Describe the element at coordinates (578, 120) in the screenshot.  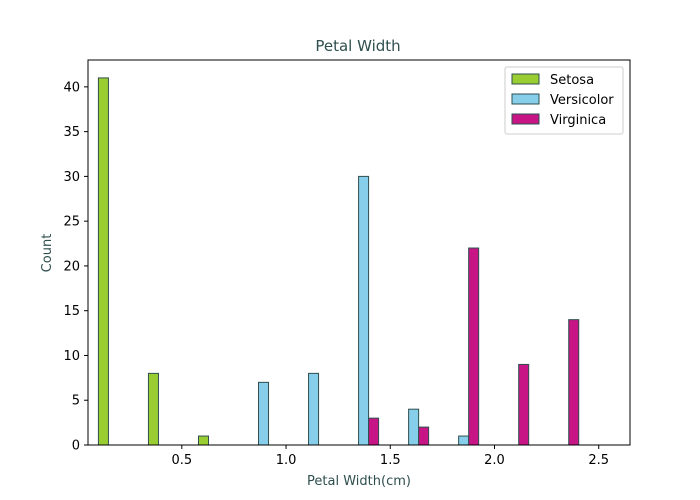
I see `legend-label-virginica: Virginica` at that location.